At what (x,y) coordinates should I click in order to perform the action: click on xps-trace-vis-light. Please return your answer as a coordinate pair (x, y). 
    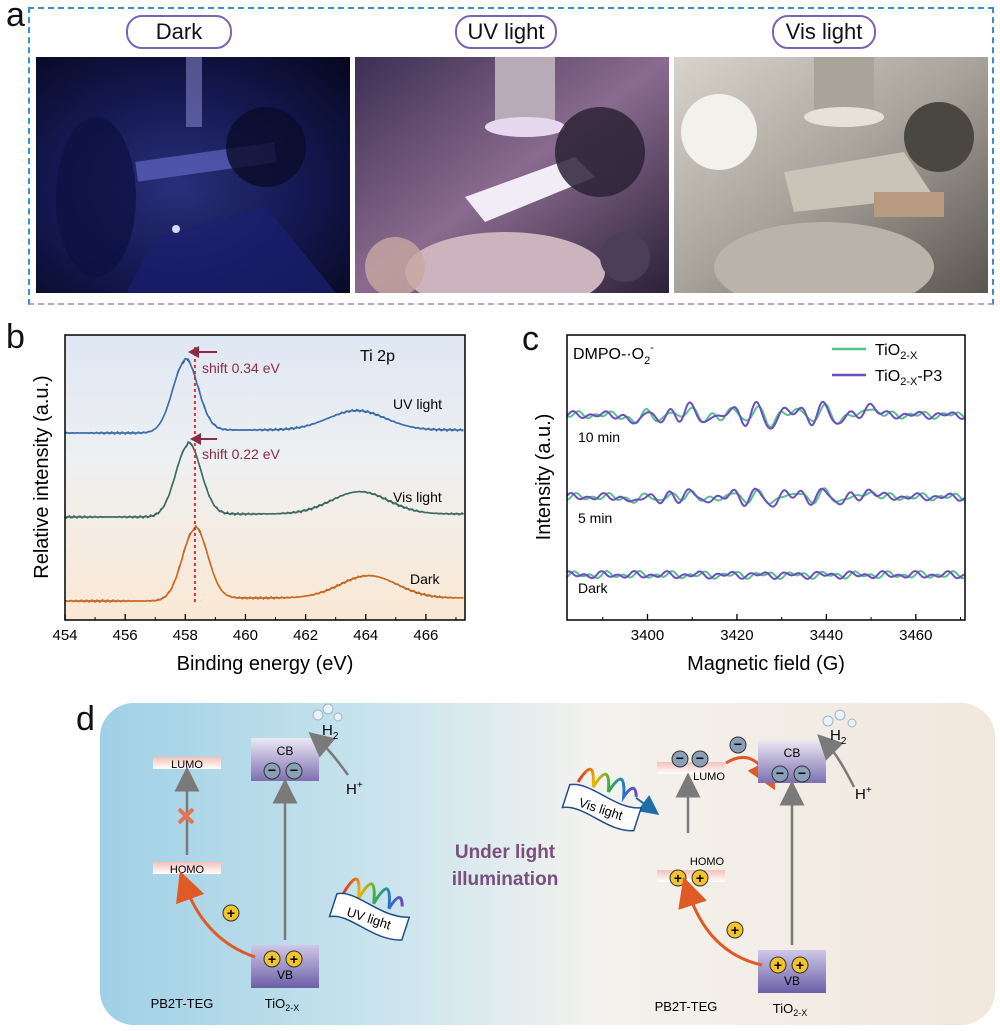
    Looking at the image, I should click on (264, 480).